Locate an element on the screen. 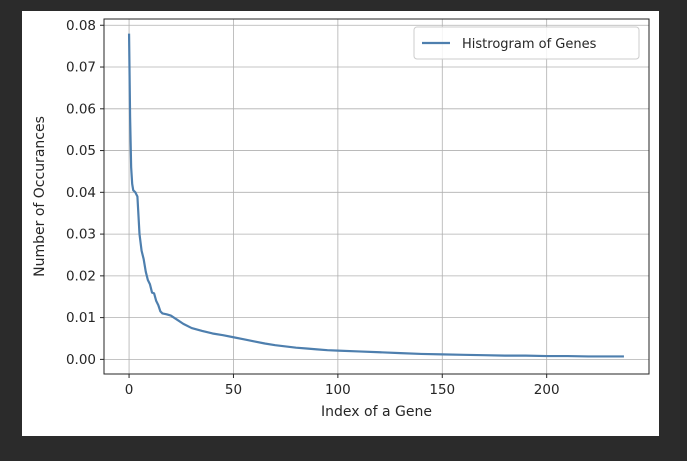 The image size is (687, 461). x-tick-label: 50 is located at coordinates (233, 390).